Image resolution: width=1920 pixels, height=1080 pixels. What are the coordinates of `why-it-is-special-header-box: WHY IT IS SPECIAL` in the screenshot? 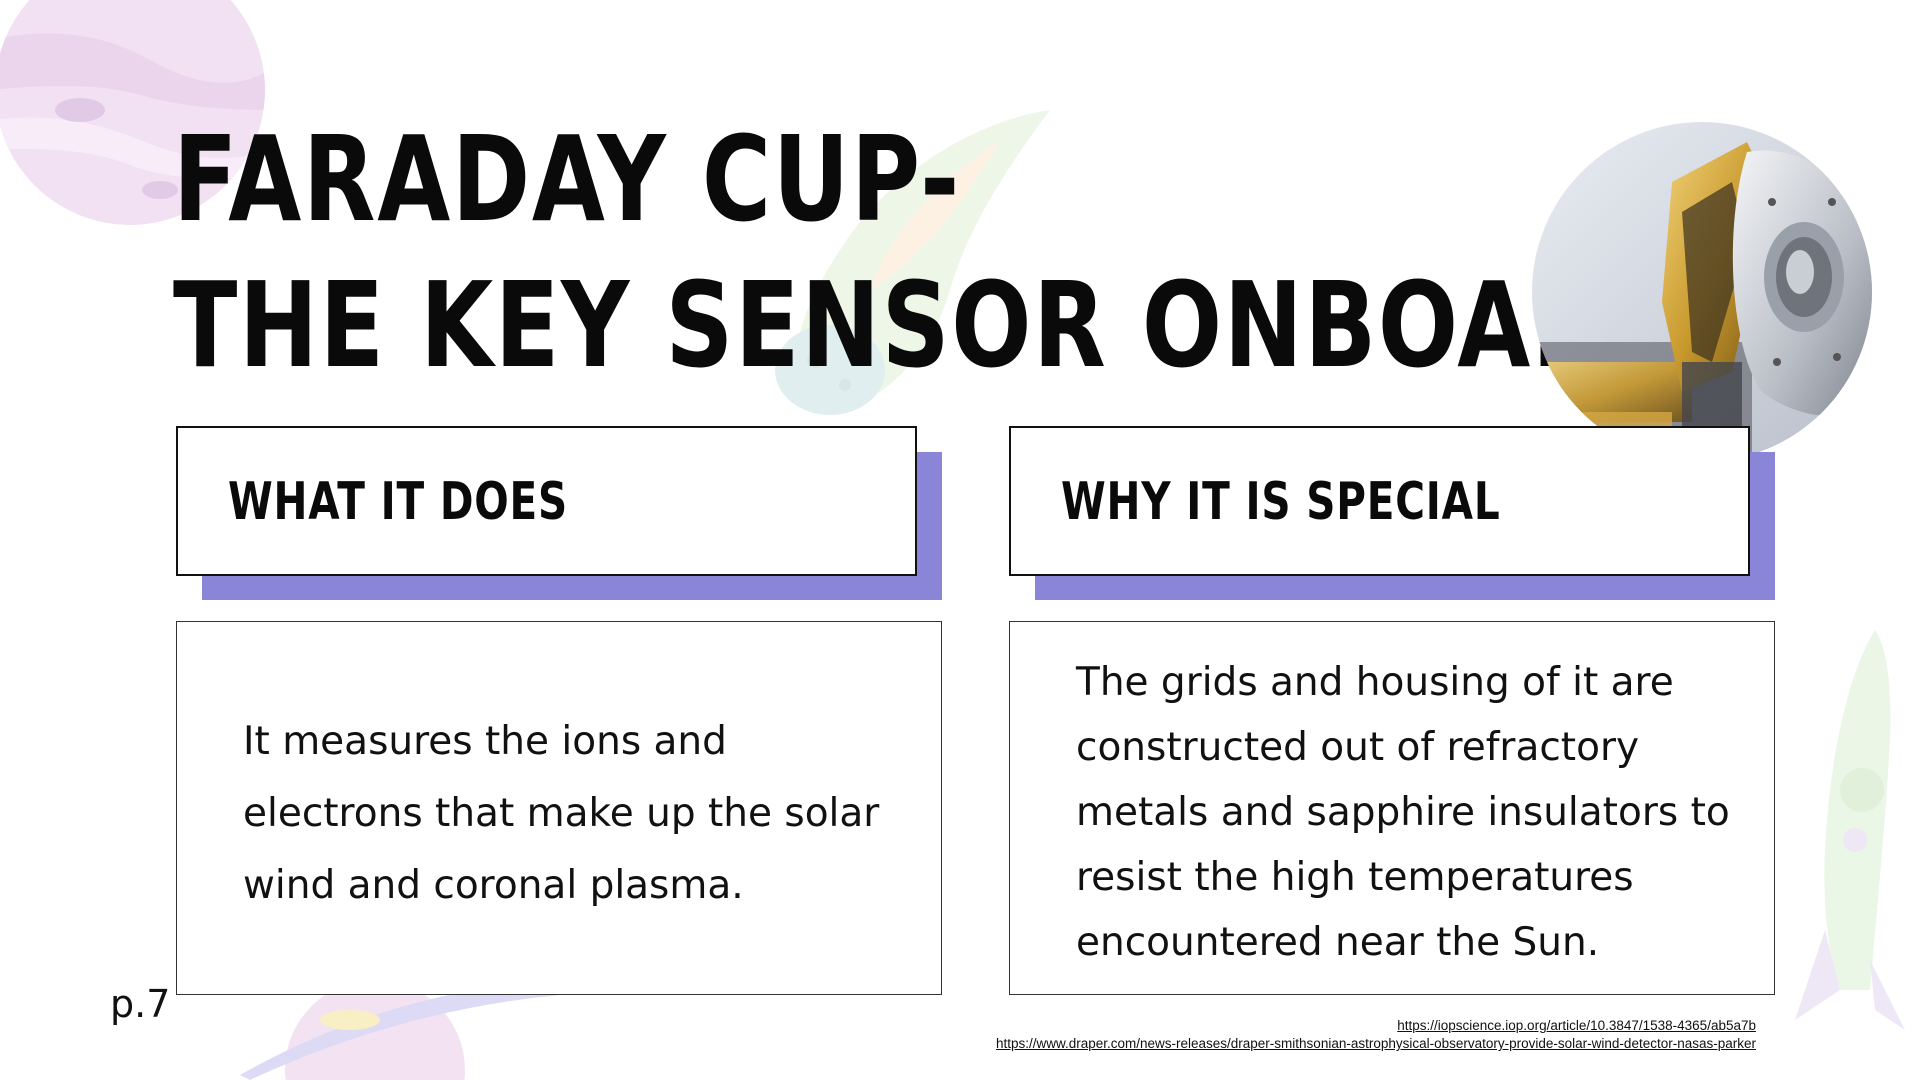 It's located at (1379, 501).